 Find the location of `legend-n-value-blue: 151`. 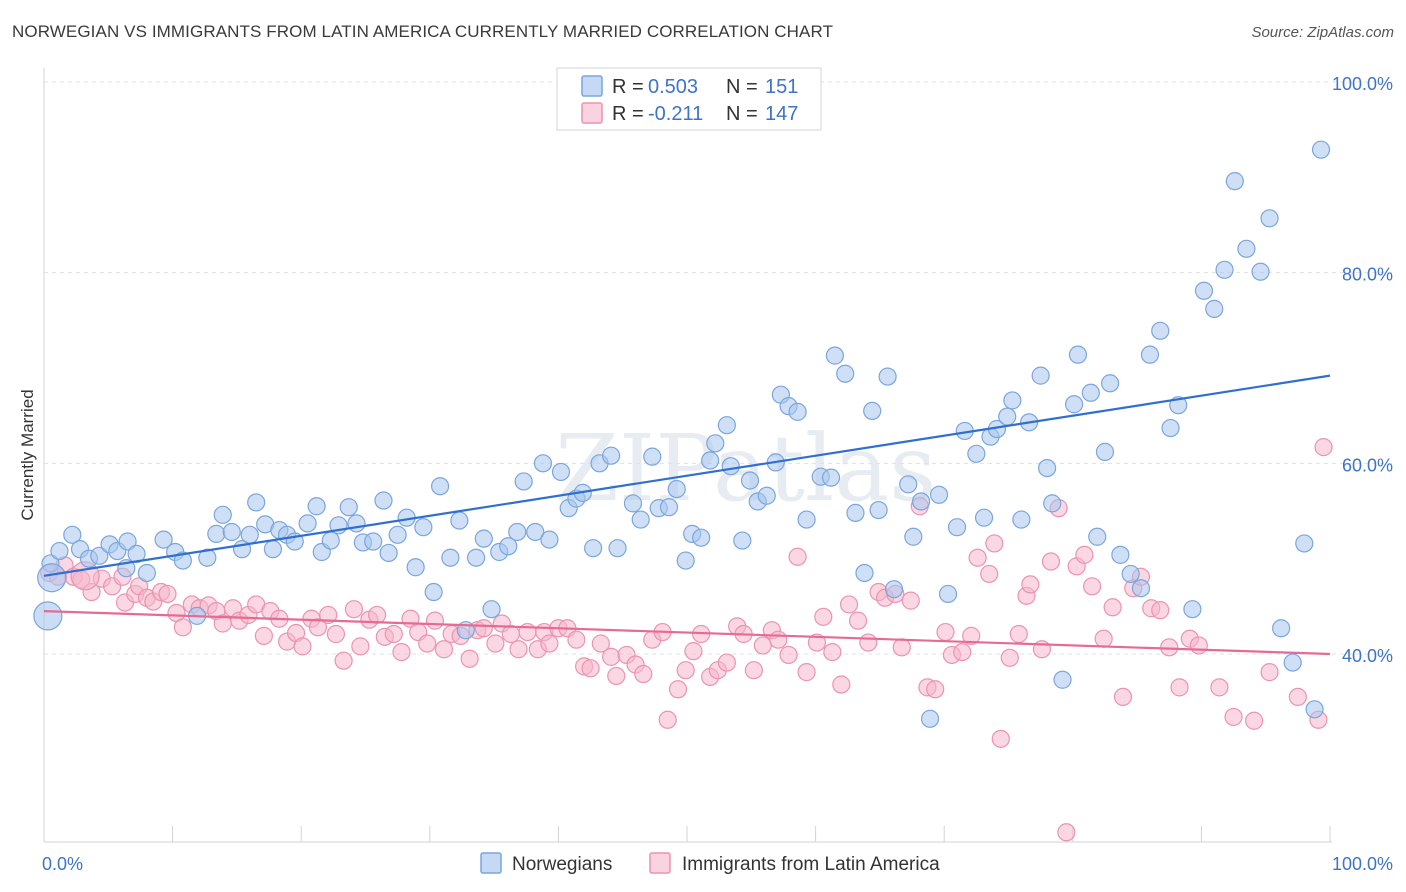

legend-n-value-blue: 151 is located at coordinates (781, 87).